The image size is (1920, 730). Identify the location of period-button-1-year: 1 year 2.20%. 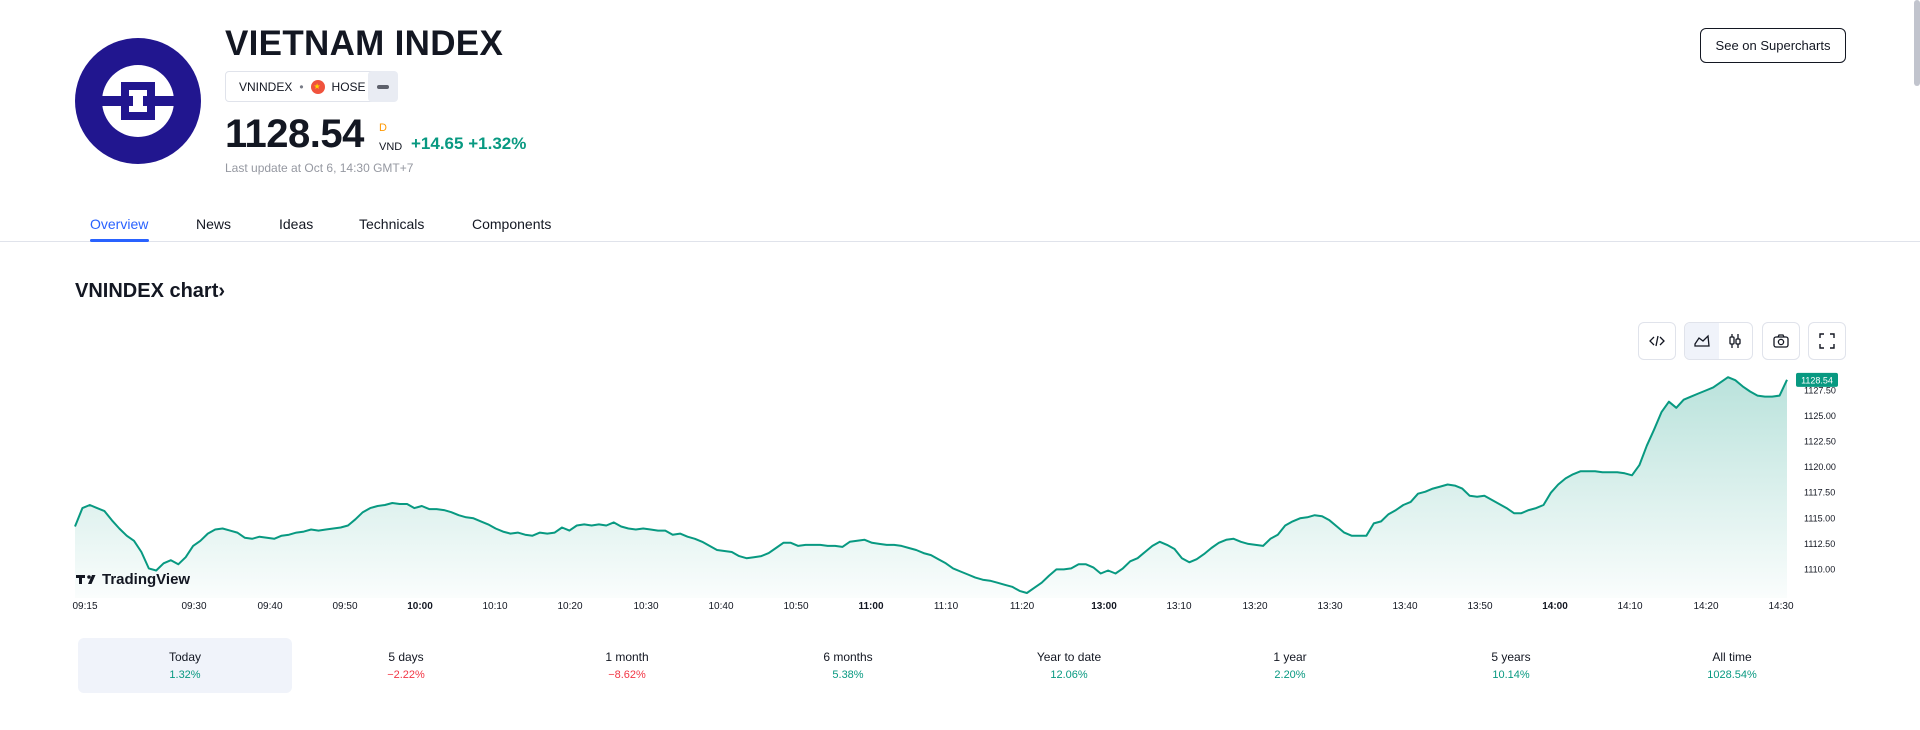
(1290, 665).